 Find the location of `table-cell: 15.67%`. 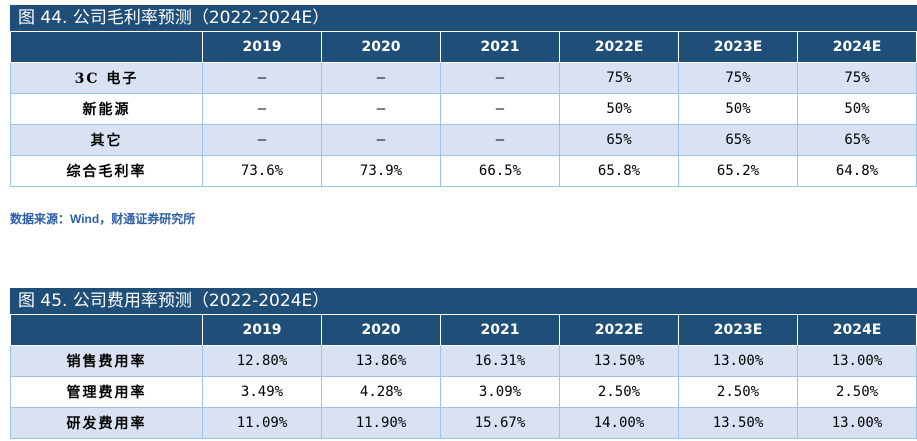

table-cell: 15.67% is located at coordinates (500, 423).